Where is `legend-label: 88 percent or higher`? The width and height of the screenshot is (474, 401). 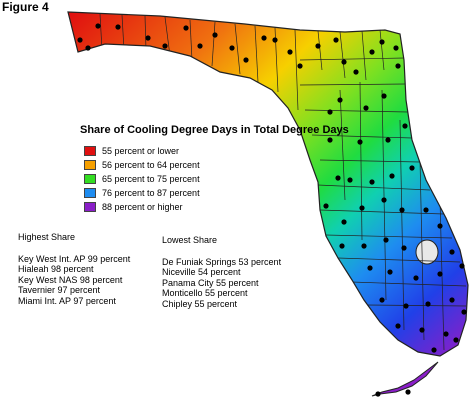
legend-label: 88 percent or higher is located at coordinates (142, 207).